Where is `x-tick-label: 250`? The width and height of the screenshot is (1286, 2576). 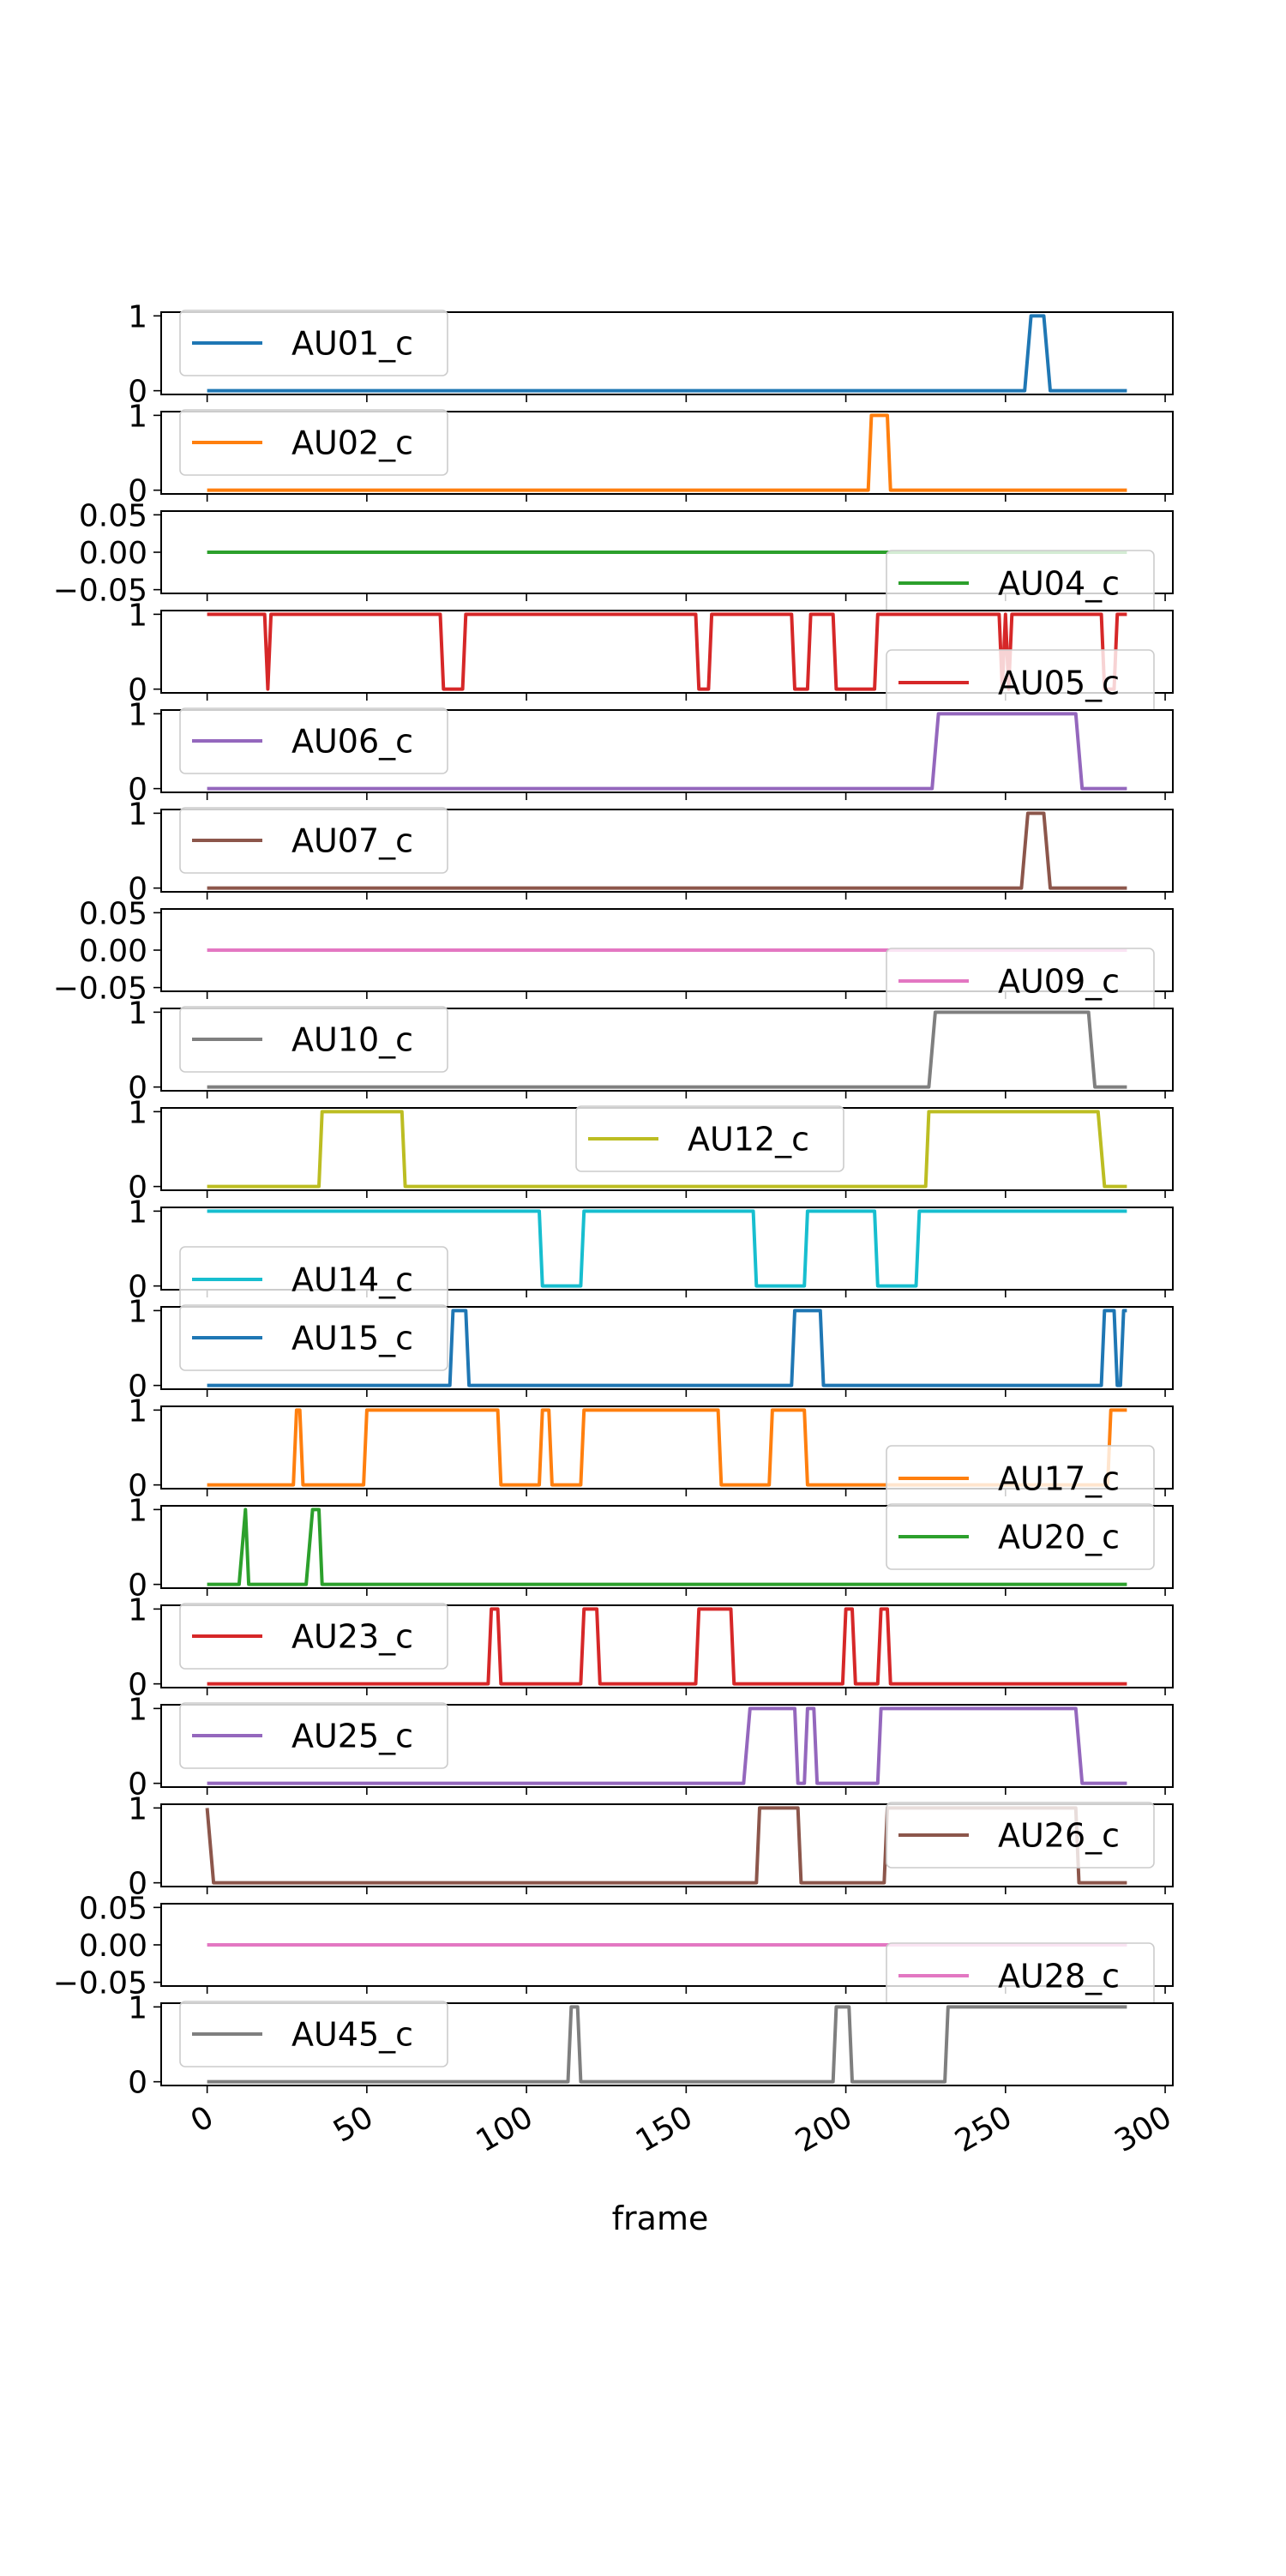 x-tick-label: 250 is located at coordinates (983, 2129).